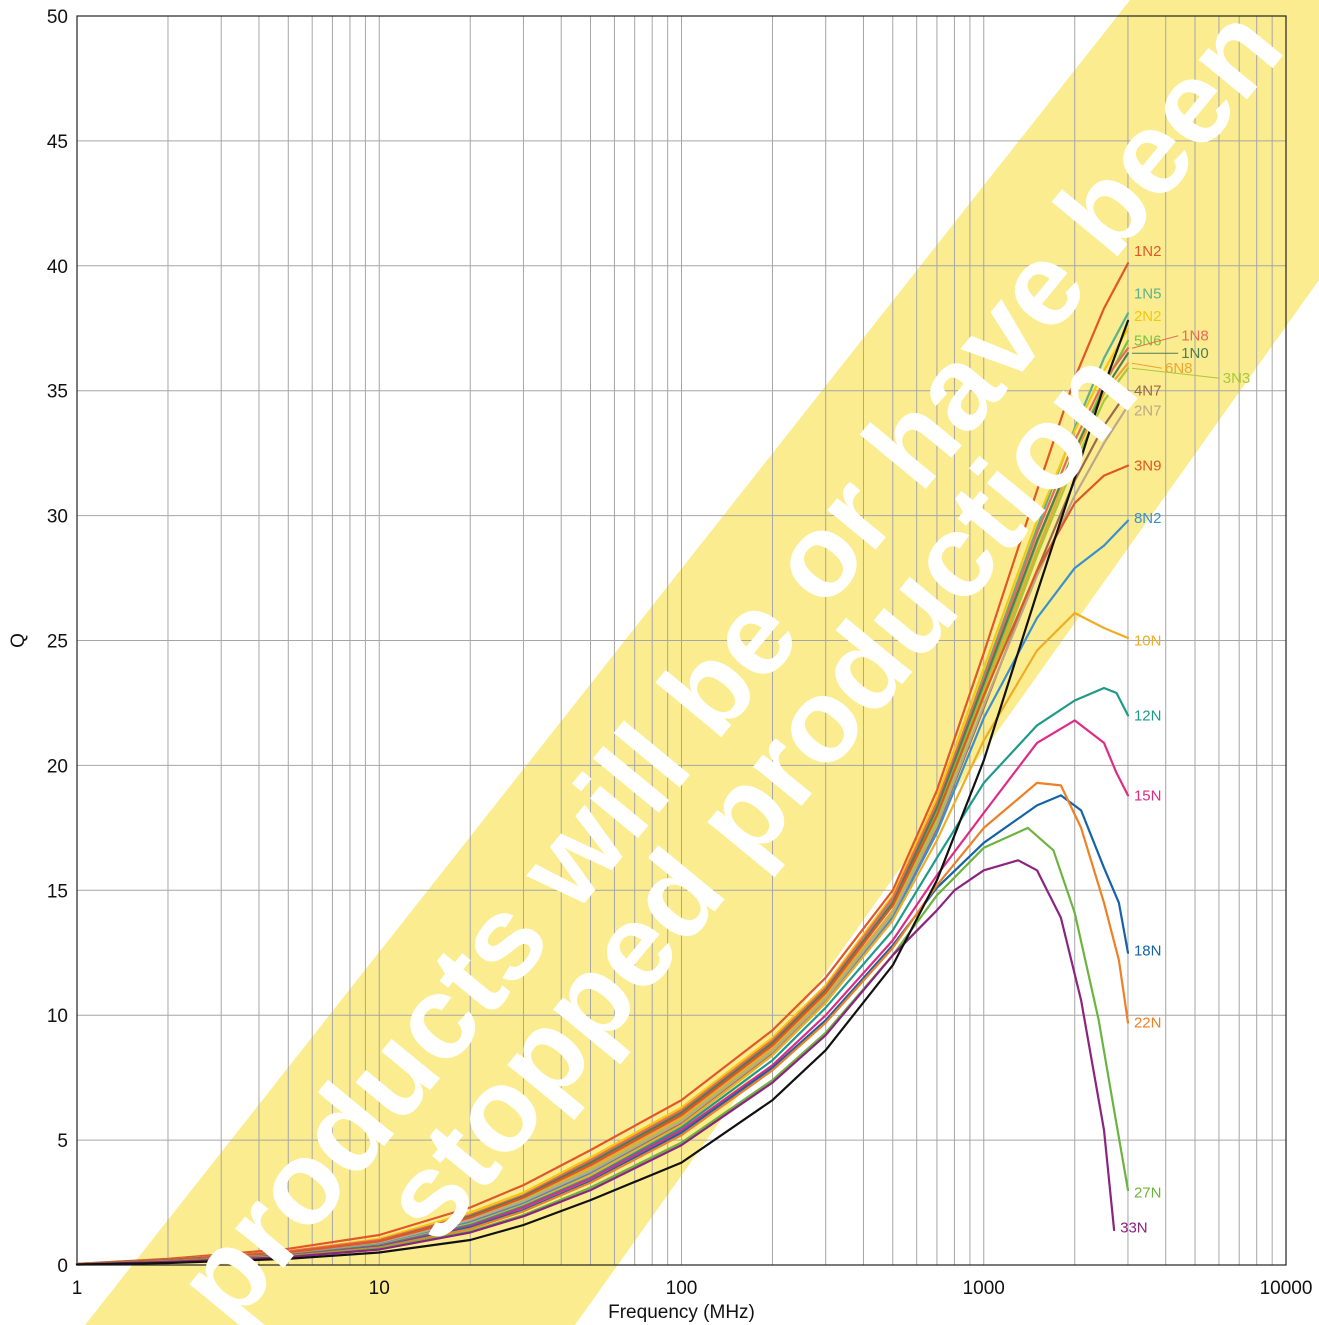 This screenshot has height=1325, width=1319. I want to click on x-tick-label: 1, so click(77, 1288).